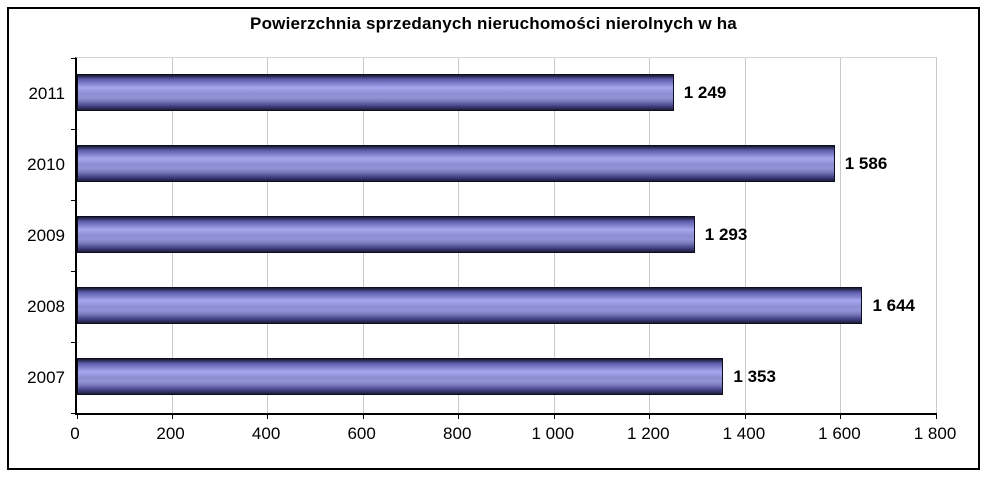 The height and width of the screenshot is (478, 987). I want to click on value-label: 1 644, so click(893, 305).